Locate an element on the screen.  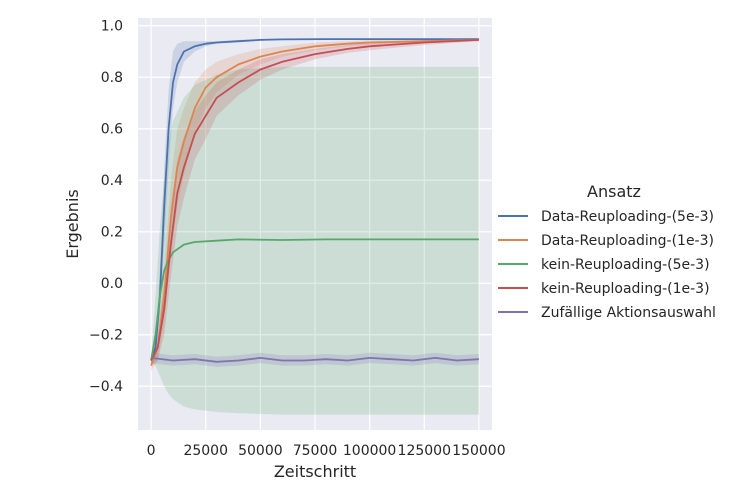
x-tick-label: 50000 is located at coordinates (260, 451).